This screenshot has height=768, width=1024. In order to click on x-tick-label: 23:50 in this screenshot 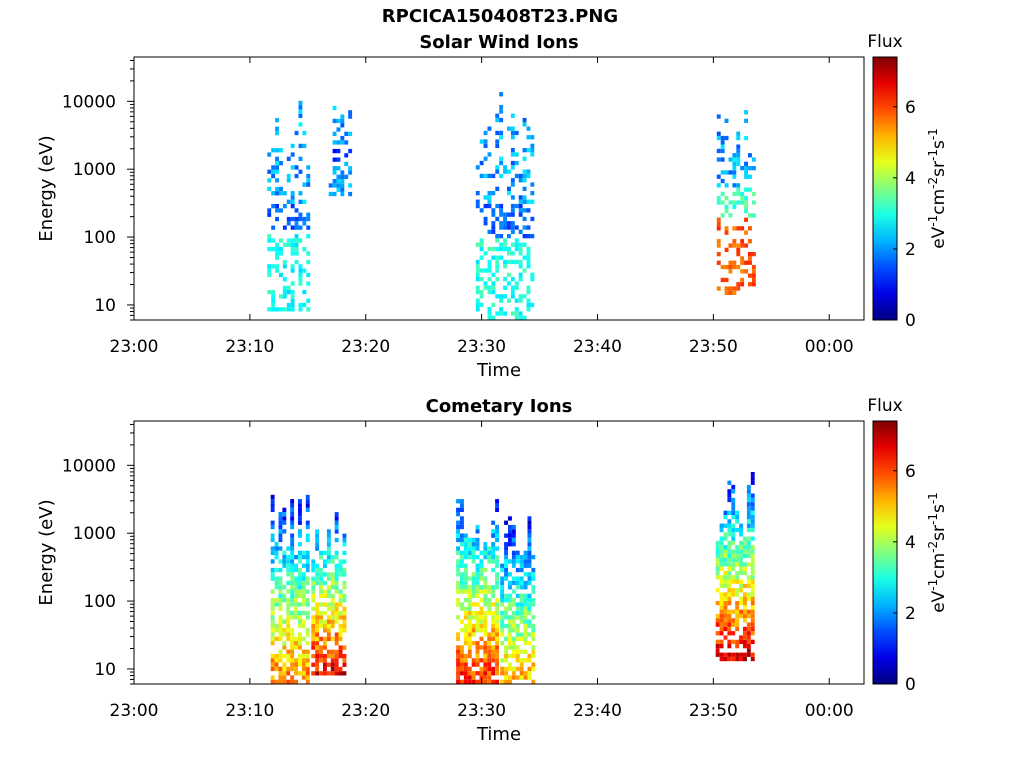, I will do `click(713, 347)`.